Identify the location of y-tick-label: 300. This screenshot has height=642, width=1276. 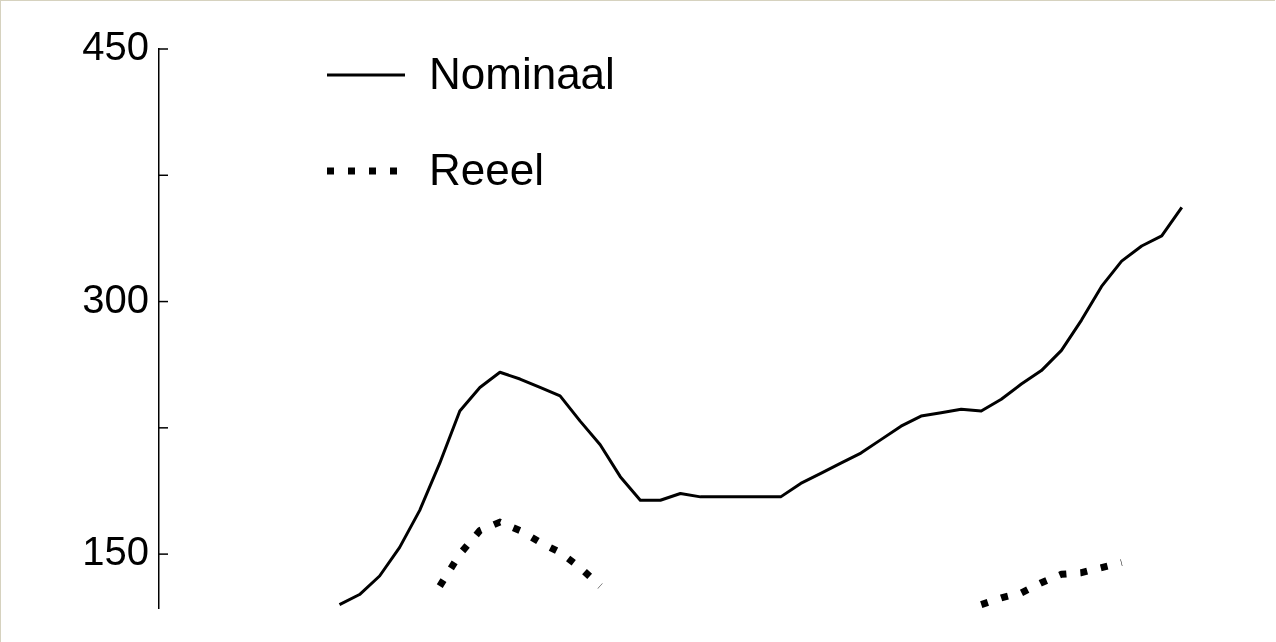
(115, 298).